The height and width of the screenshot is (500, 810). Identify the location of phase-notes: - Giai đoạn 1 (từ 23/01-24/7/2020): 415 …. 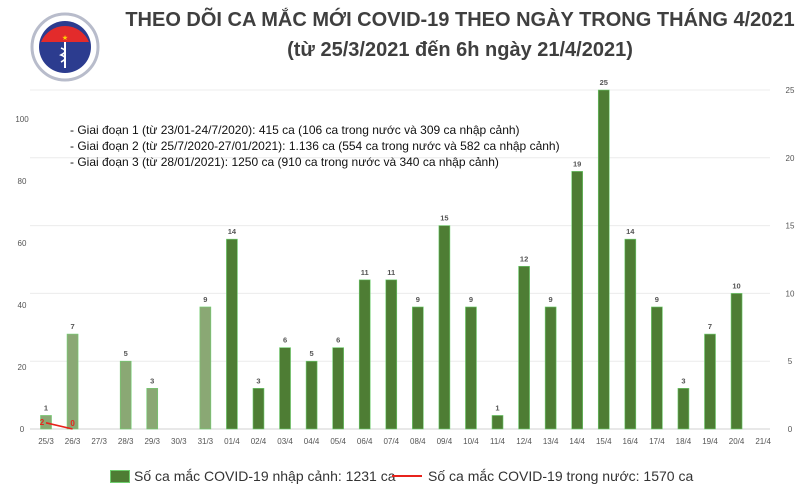
(315, 146).